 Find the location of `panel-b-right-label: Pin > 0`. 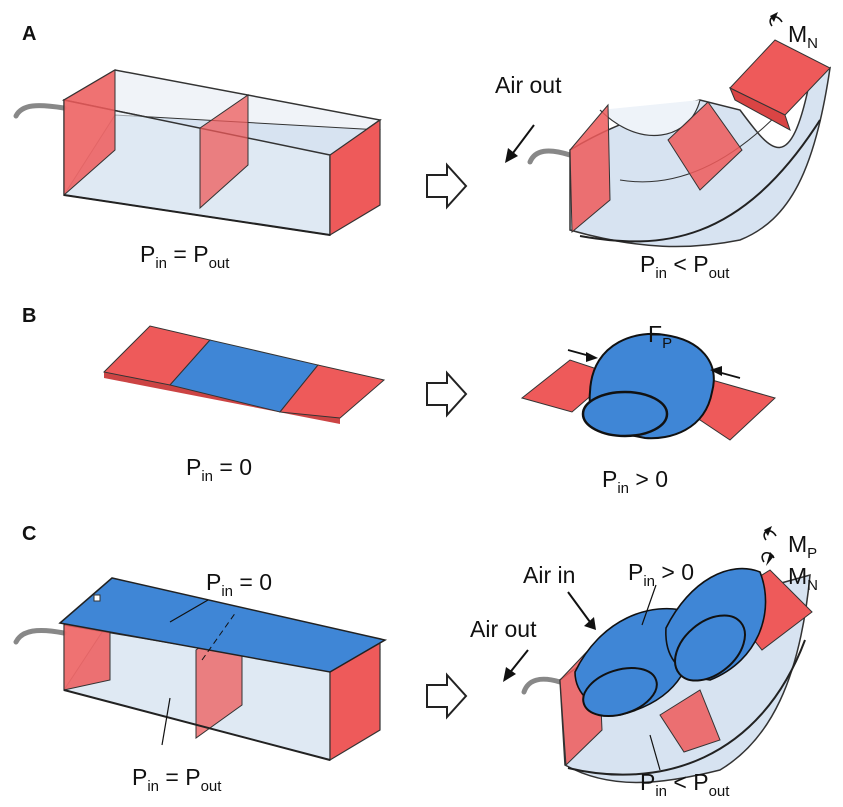

panel-b-right-label: Pin > 0 is located at coordinates (635, 481).